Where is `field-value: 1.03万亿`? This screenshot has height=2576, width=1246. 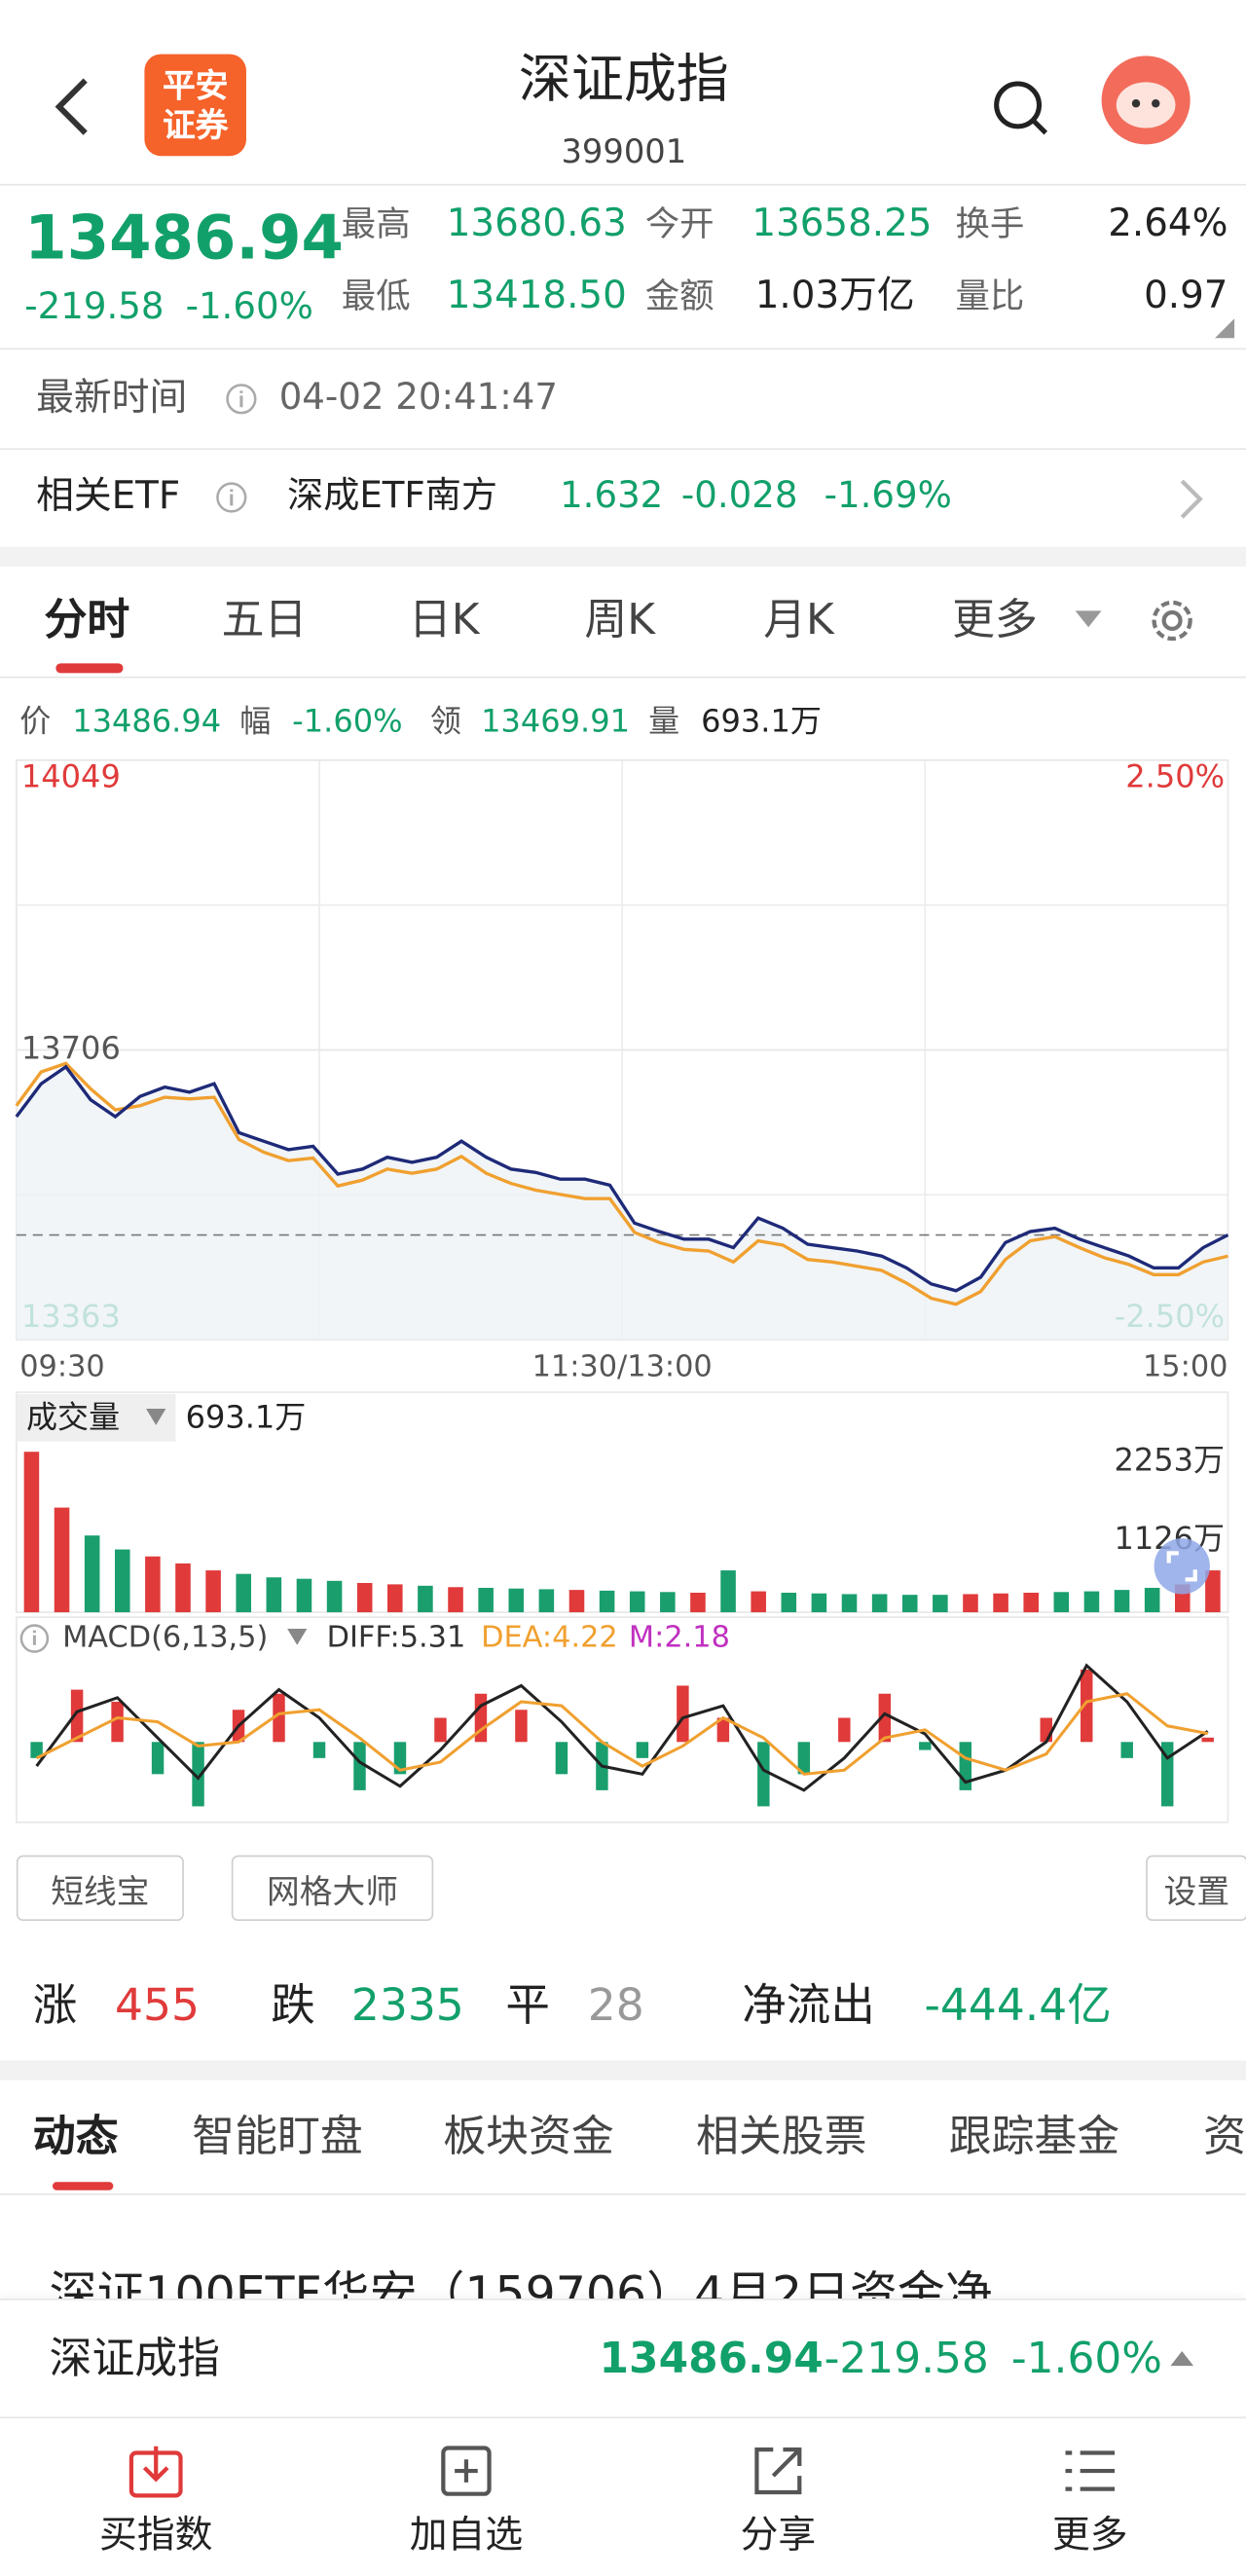
field-value: 1.03万亿 is located at coordinates (834, 296).